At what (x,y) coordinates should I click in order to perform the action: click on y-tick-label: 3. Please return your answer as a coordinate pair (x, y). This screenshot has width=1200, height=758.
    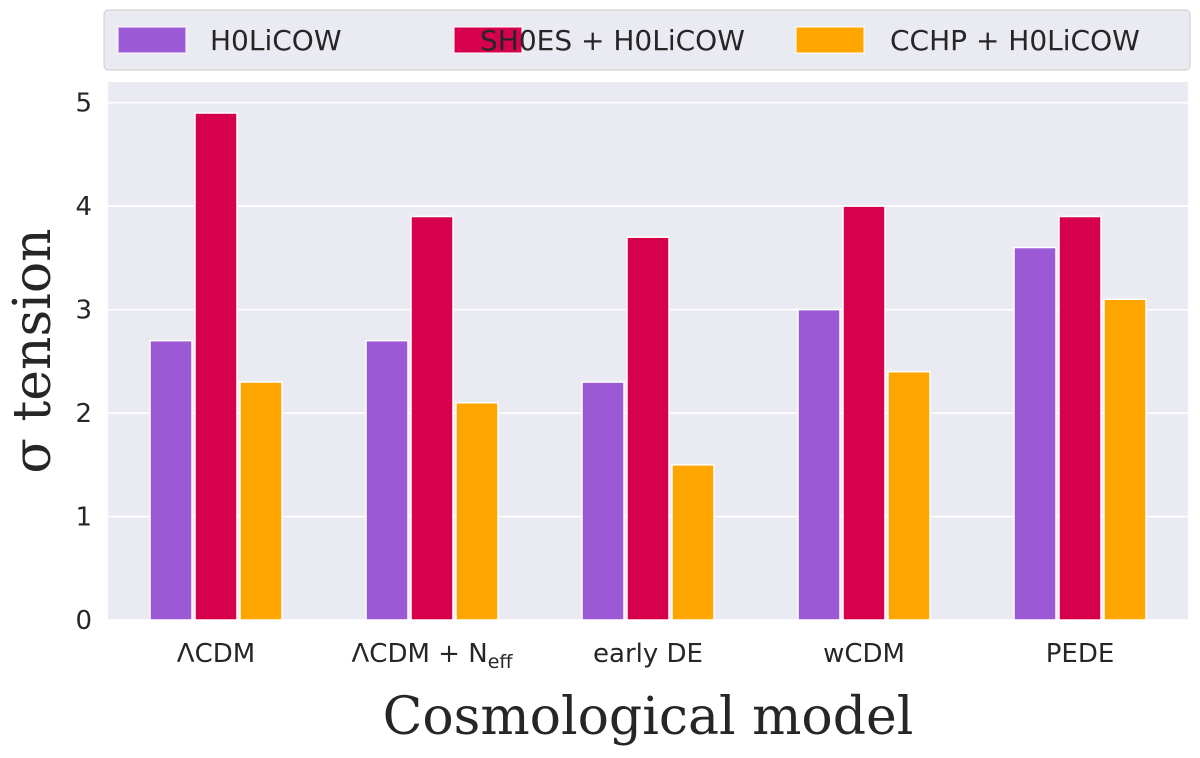
    Looking at the image, I should click on (83, 311).